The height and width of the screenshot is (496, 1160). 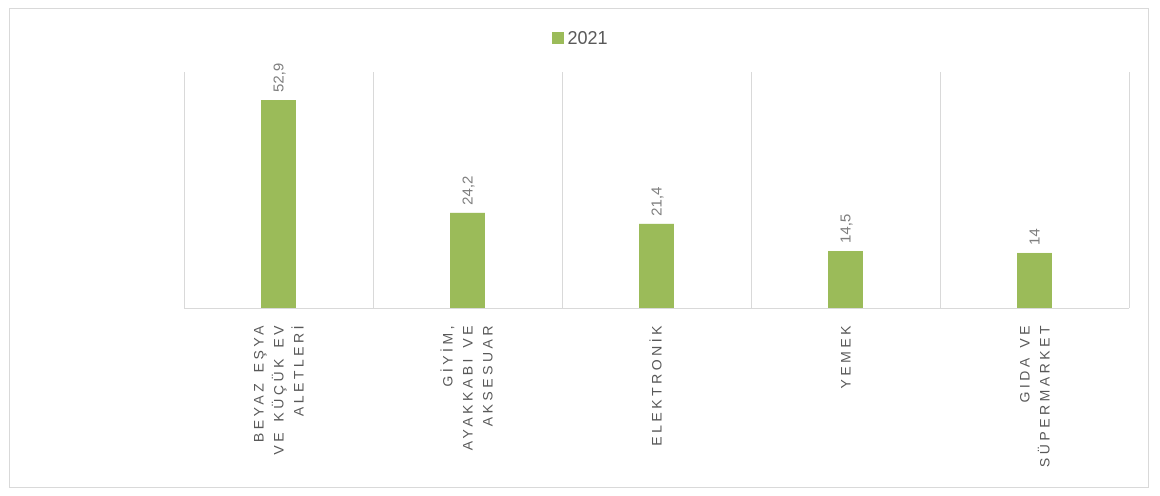 I want to click on category-tick-label: ALETLERİ, so click(x=298, y=369).